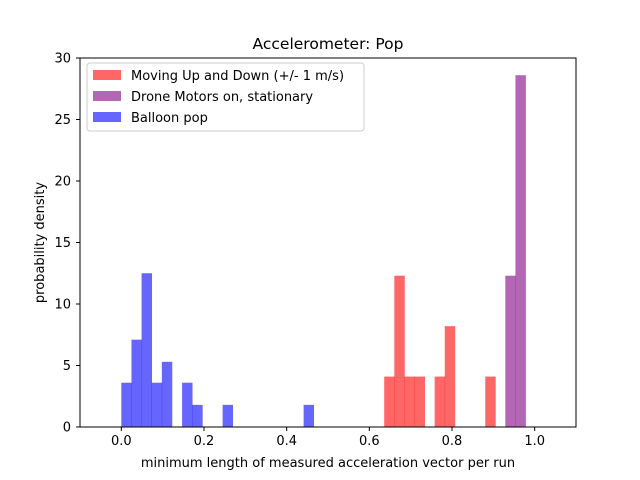  I want to click on y-tick-label: 0, so click(67, 428).